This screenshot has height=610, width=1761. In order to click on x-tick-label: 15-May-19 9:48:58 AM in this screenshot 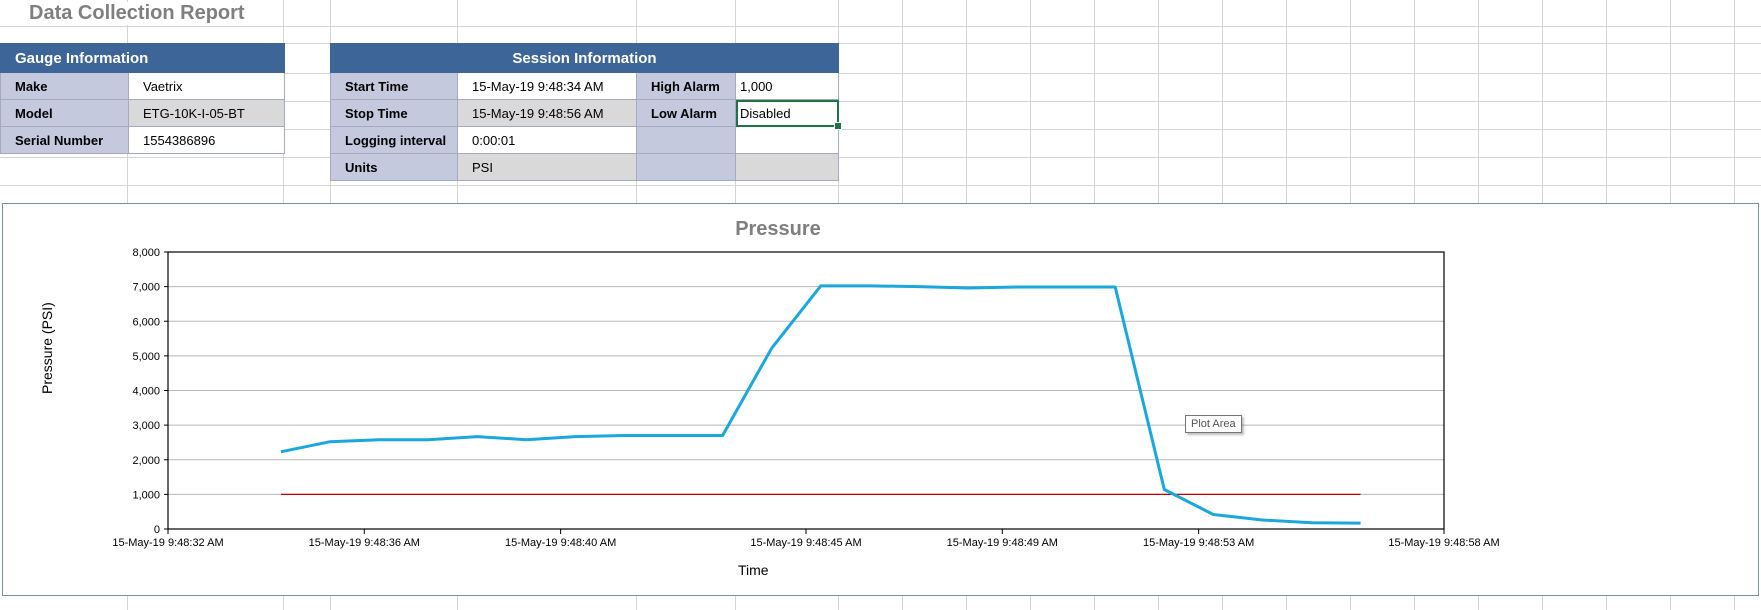, I will do `click(1443, 543)`.